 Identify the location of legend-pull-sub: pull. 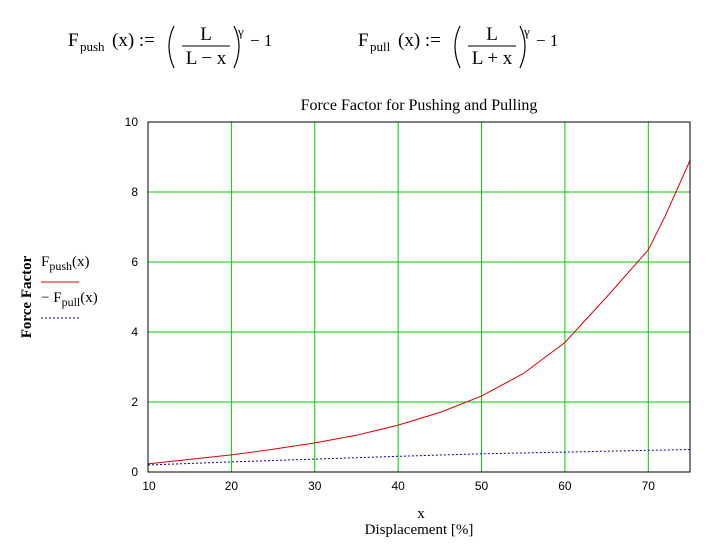
(71, 302).